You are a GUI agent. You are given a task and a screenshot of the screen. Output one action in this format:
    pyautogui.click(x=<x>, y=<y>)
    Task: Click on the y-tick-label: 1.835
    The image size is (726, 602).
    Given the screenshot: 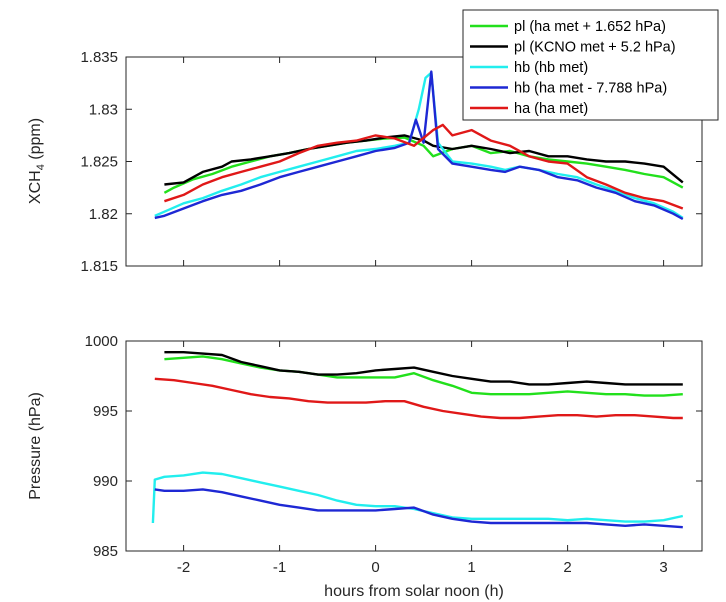 What is the action you would take?
    pyautogui.click(x=99, y=57)
    